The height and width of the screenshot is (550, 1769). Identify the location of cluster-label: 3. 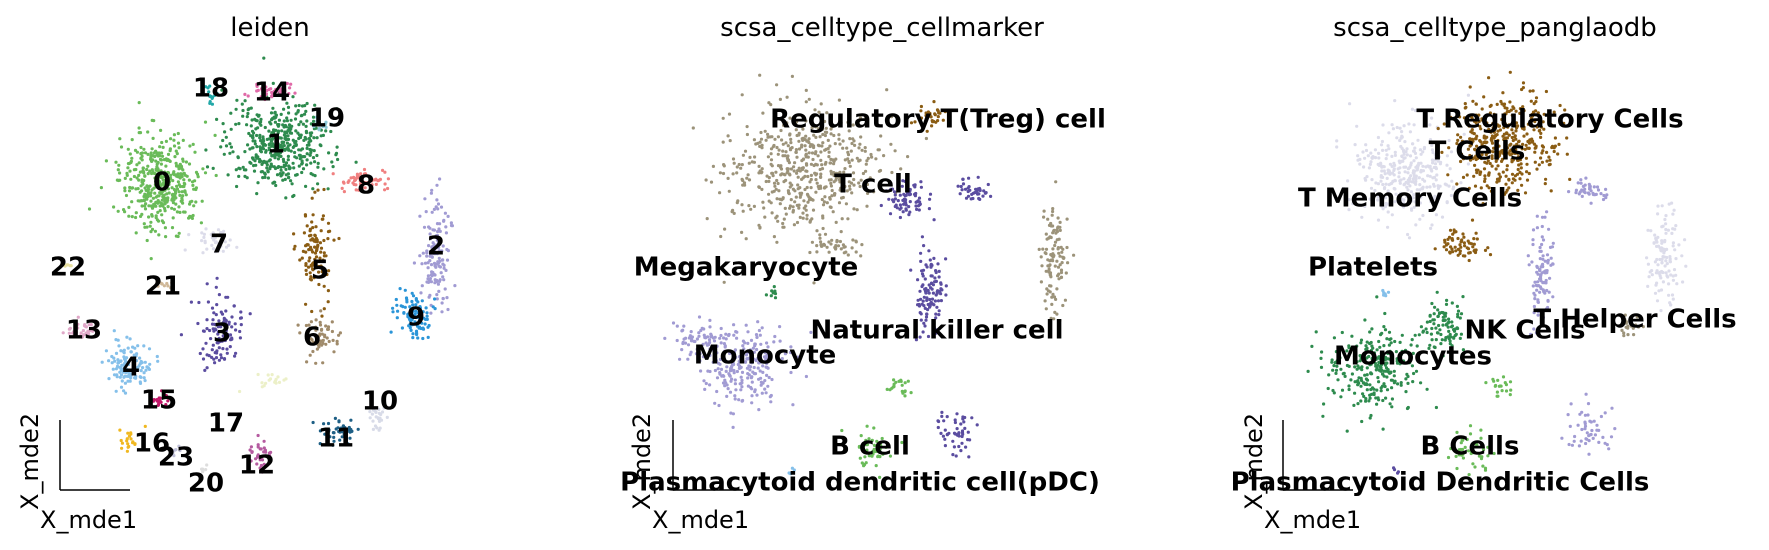
(222, 334).